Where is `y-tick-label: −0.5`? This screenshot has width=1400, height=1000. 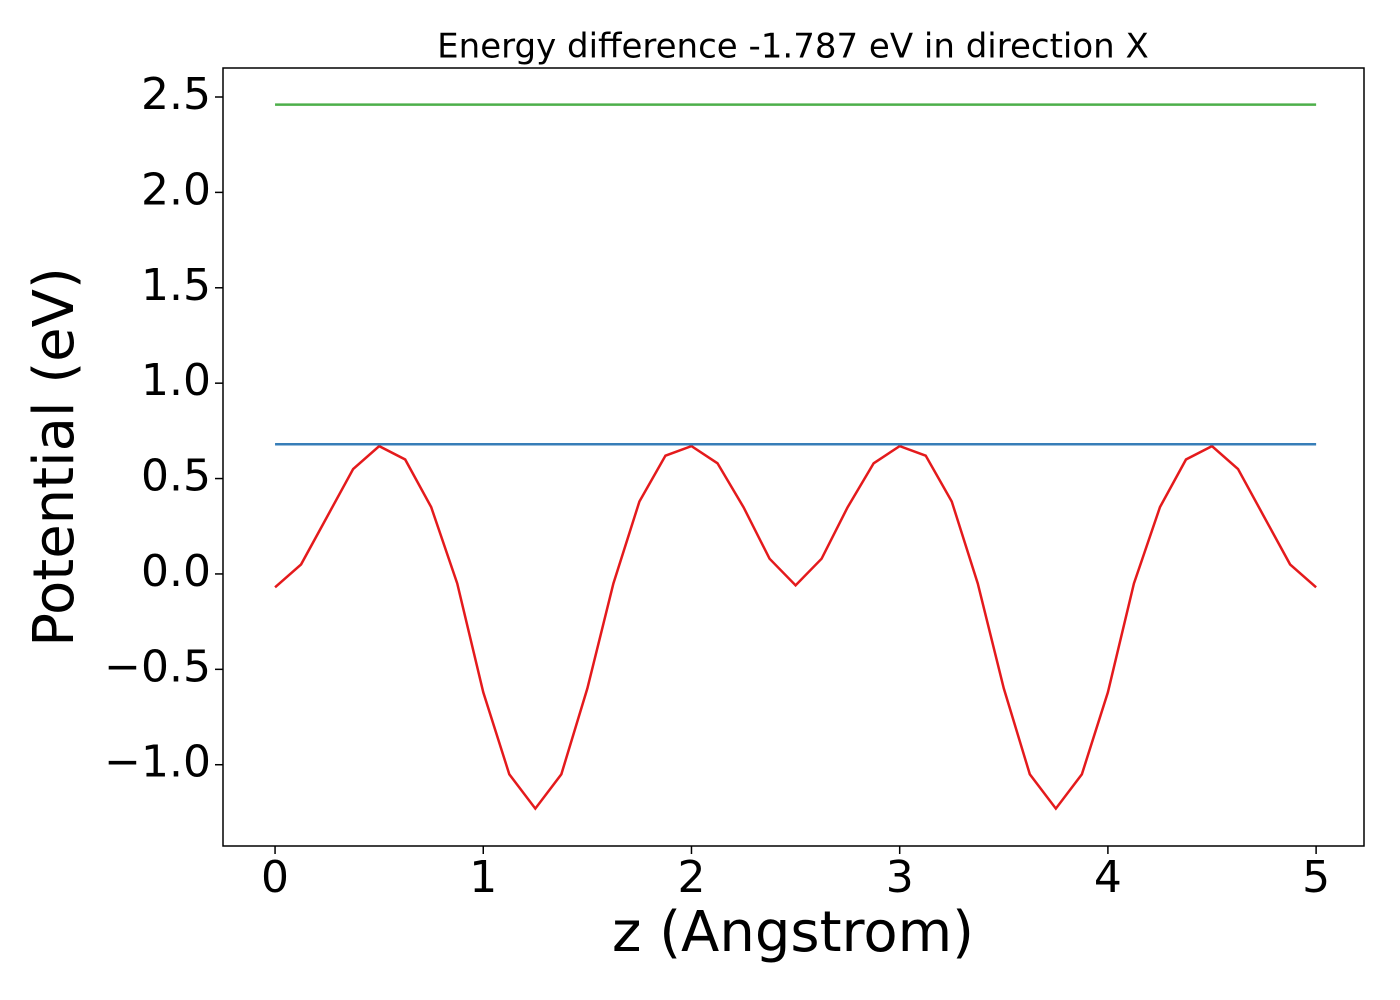 y-tick-label: −0.5 is located at coordinates (157, 666).